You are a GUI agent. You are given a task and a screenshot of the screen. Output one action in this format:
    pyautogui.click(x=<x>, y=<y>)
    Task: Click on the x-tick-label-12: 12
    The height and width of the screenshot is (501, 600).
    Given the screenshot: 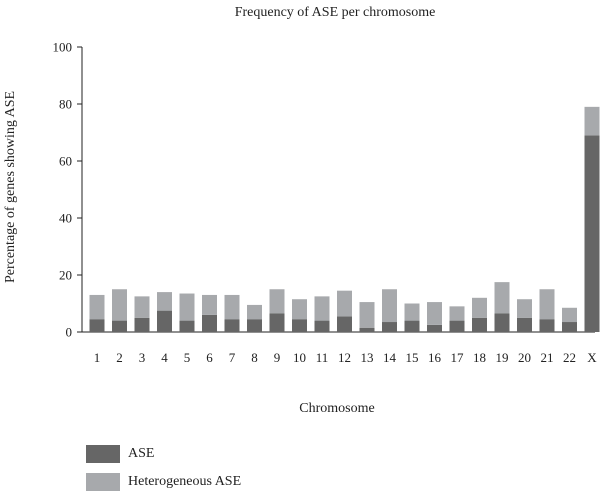 What is the action you would take?
    pyautogui.click(x=344, y=357)
    